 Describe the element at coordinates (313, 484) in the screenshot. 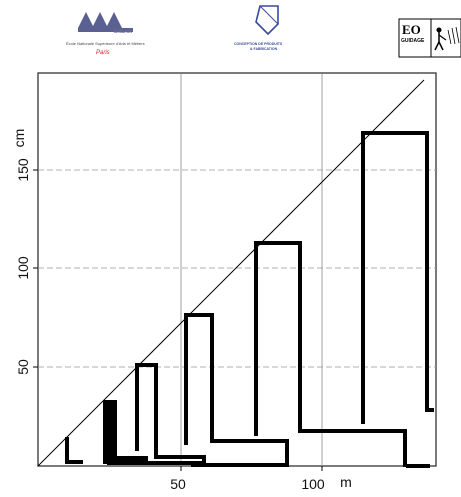

I see `x-tick-100: 100` at that location.